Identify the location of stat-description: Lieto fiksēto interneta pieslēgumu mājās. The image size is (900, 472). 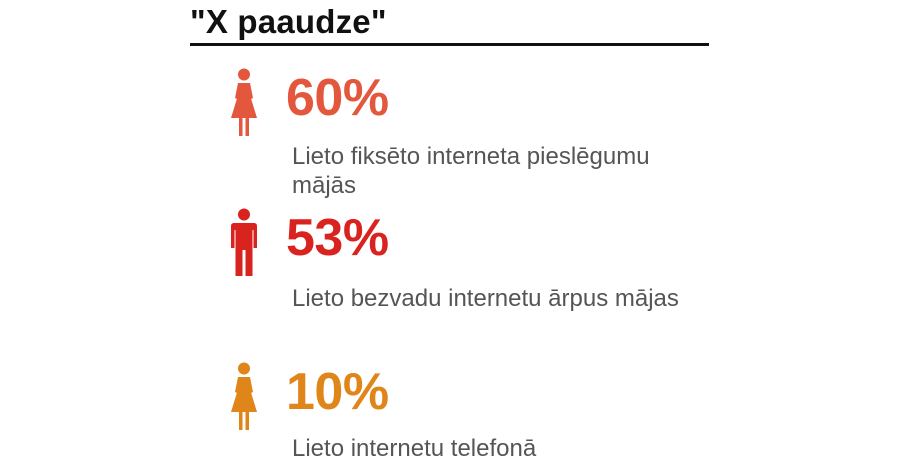
(471, 171).